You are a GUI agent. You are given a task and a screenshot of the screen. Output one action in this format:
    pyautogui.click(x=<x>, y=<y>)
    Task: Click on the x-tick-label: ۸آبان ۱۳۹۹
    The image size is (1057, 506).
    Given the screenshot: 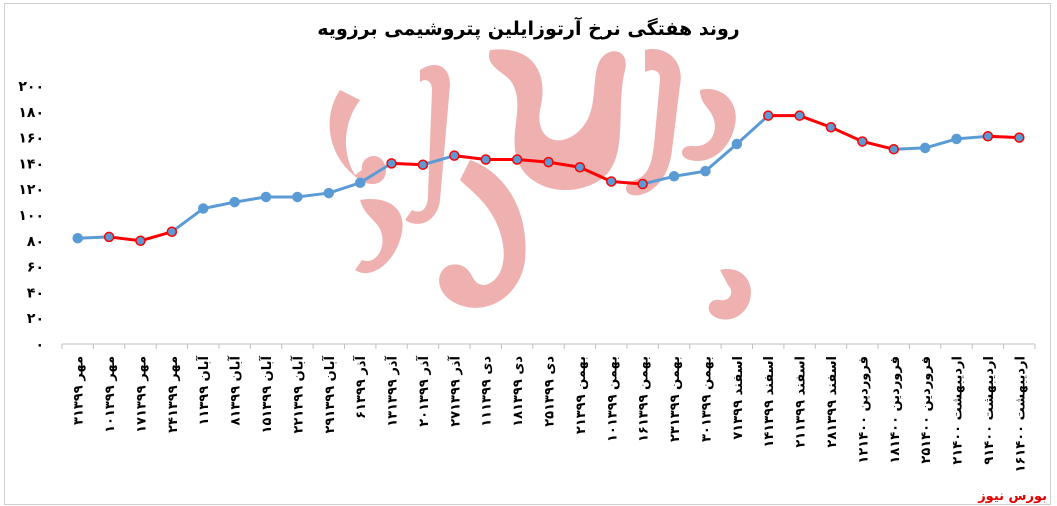 What is the action you would take?
    pyautogui.click(x=235, y=390)
    